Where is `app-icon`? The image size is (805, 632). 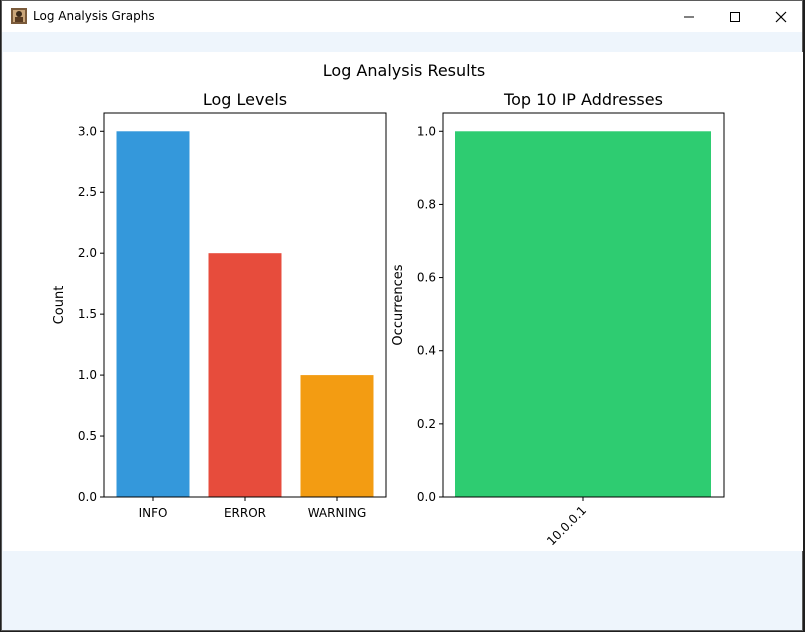
app-icon is located at coordinates (19, 16).